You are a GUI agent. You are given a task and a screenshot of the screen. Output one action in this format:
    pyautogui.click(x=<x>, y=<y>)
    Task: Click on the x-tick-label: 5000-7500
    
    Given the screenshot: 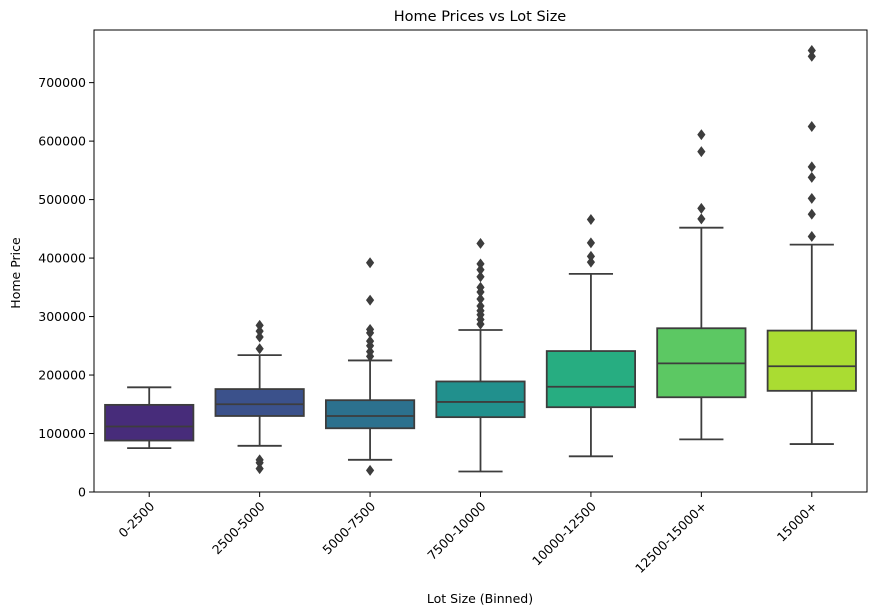 What is the action you would take?
    pyautogui.click(x=348, y=527)
    